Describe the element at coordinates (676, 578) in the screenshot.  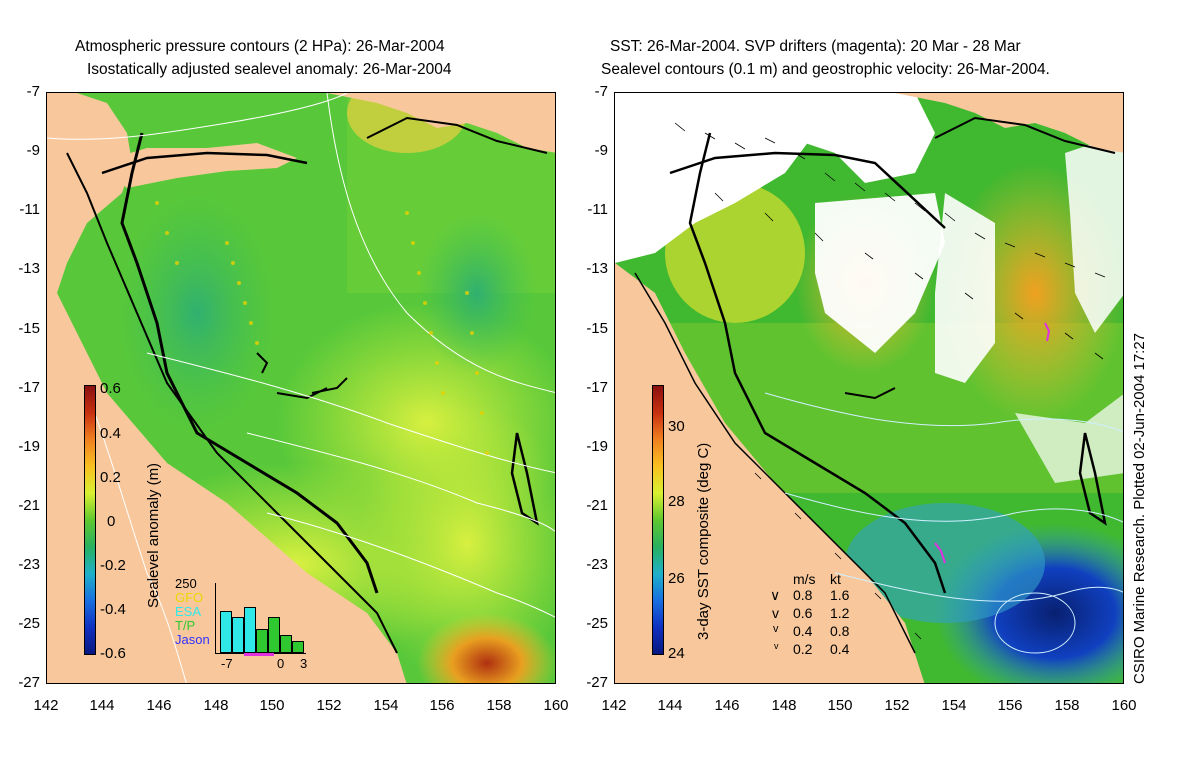
I see `sst-tick: 26` at that location.